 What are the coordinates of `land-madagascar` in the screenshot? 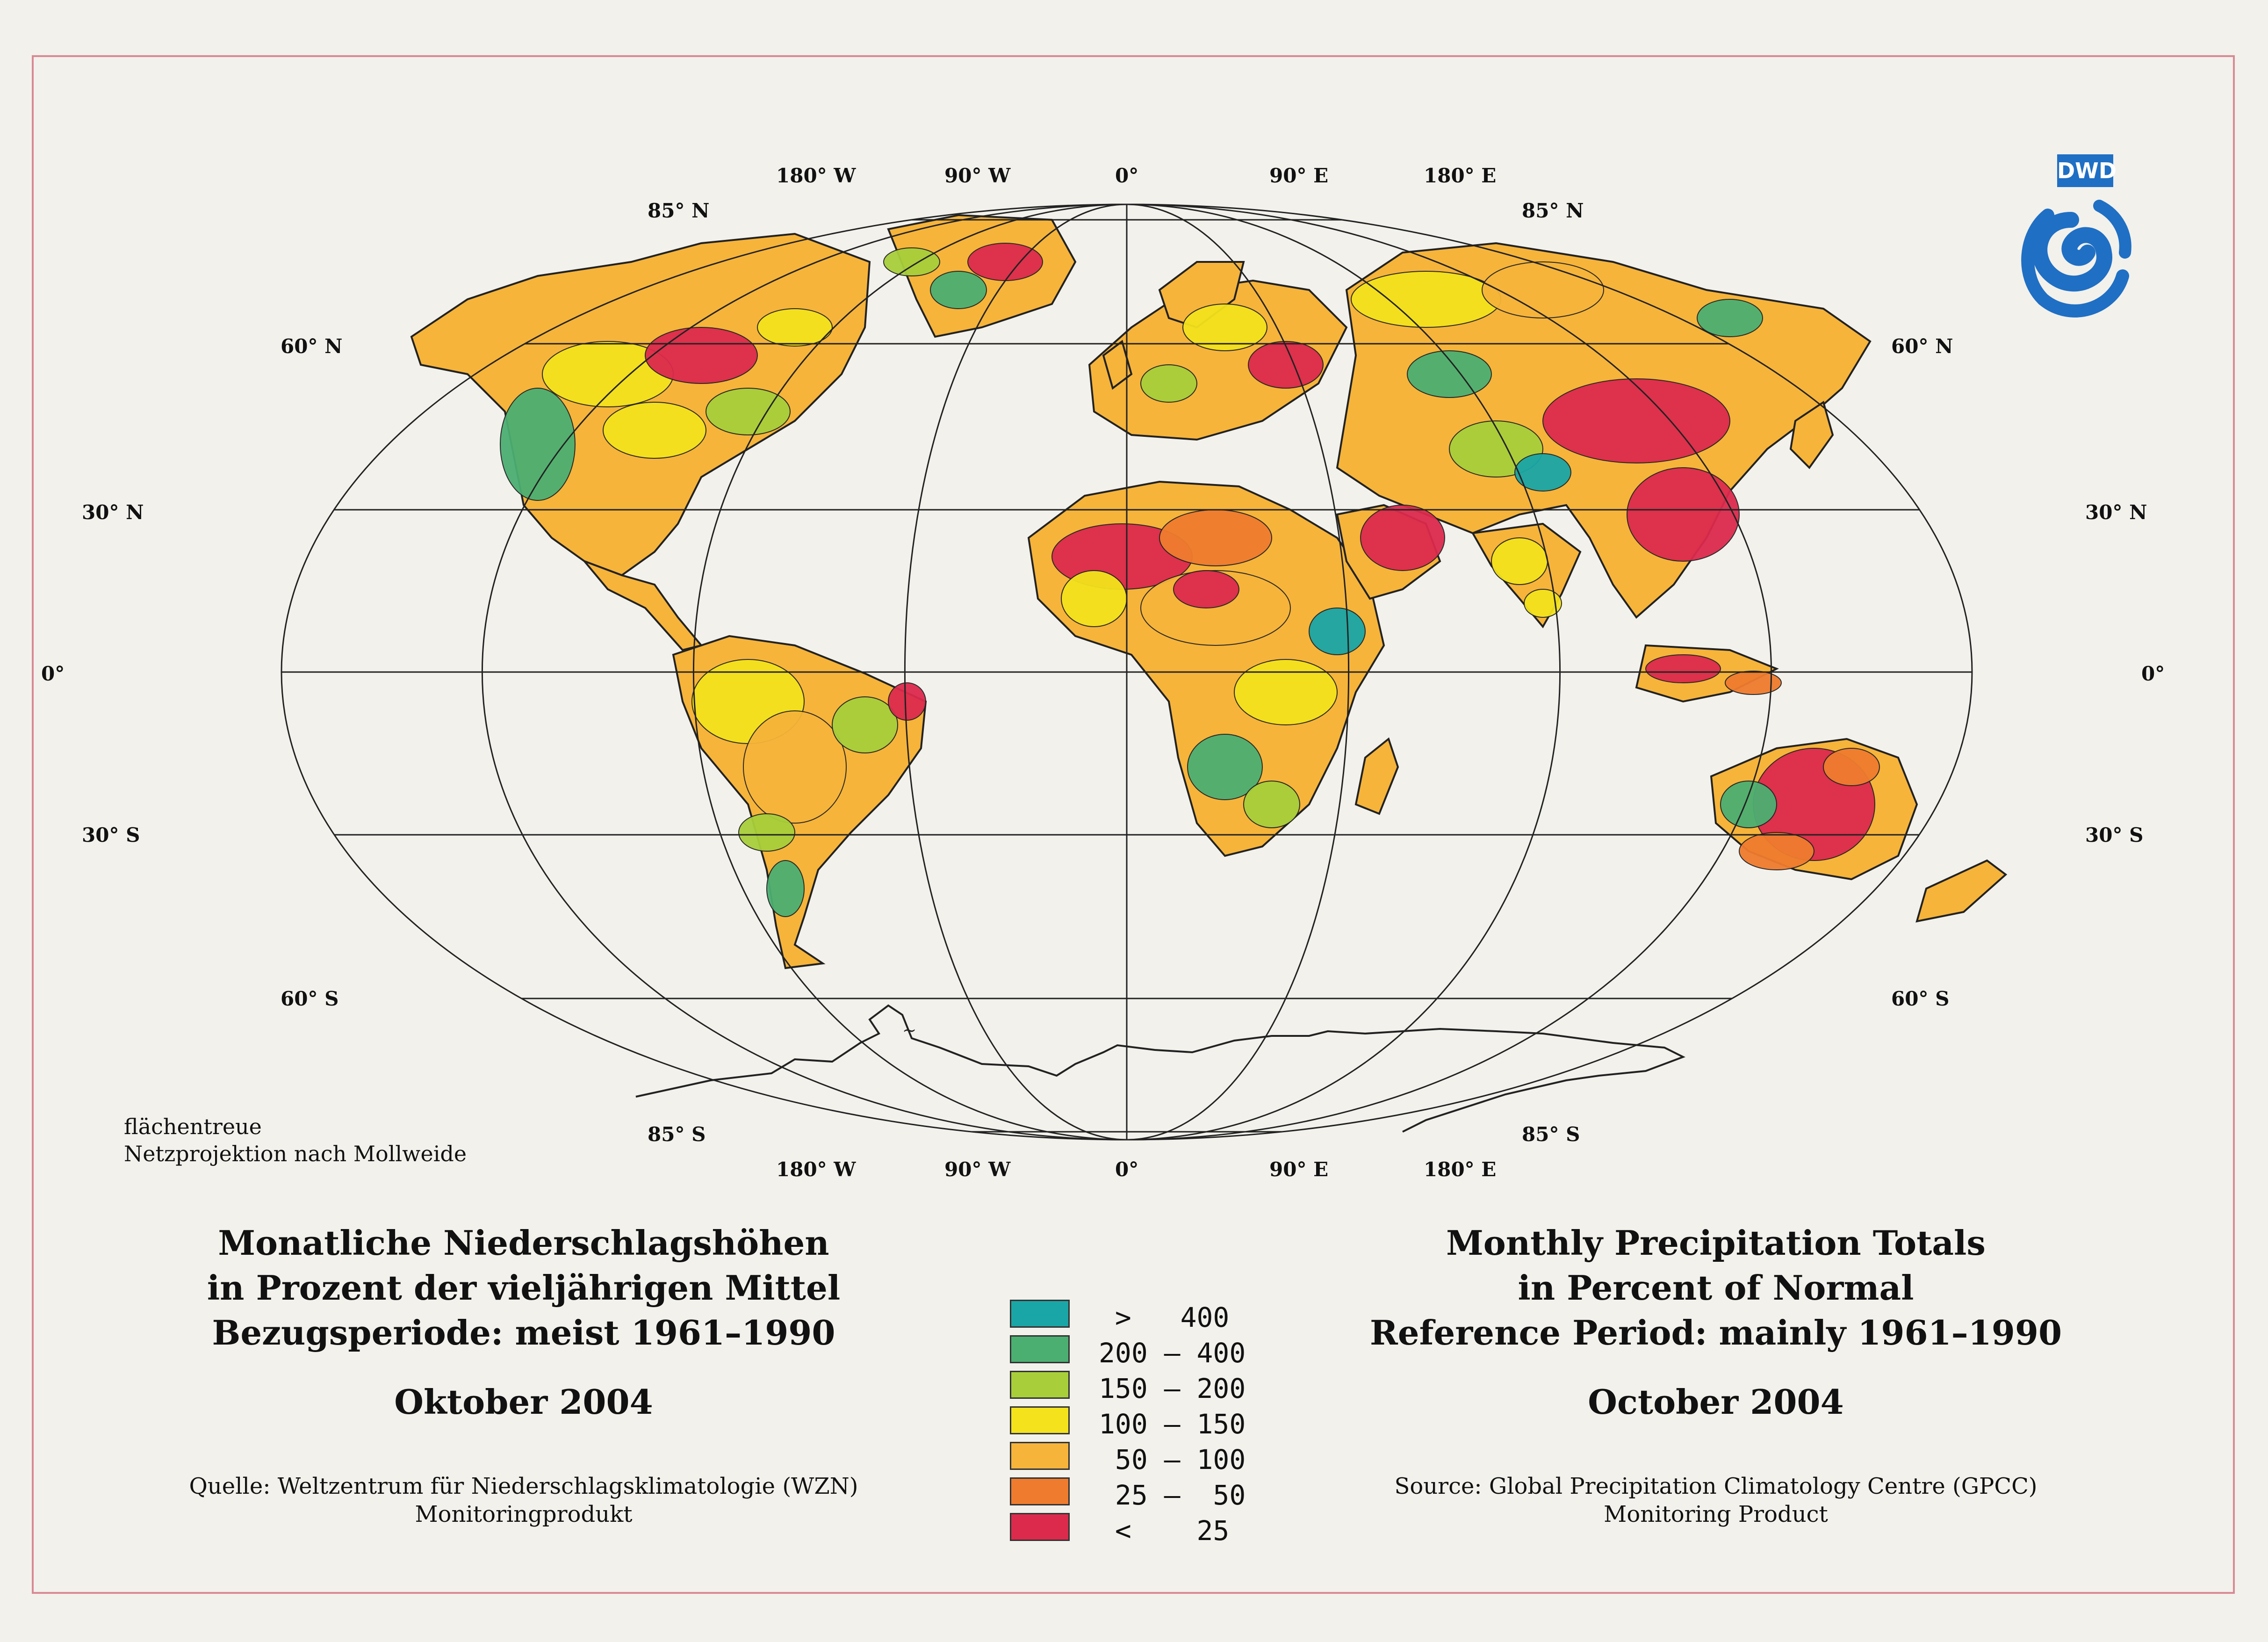 It's located at (1376, 776).